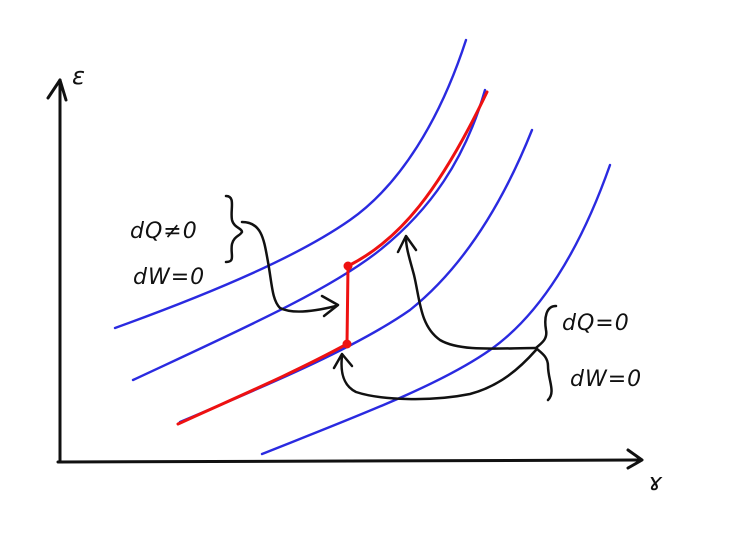 The height and width of the screenshot is (536, 752). I want to click on y-axis-arrowhead, so click(57, 90).